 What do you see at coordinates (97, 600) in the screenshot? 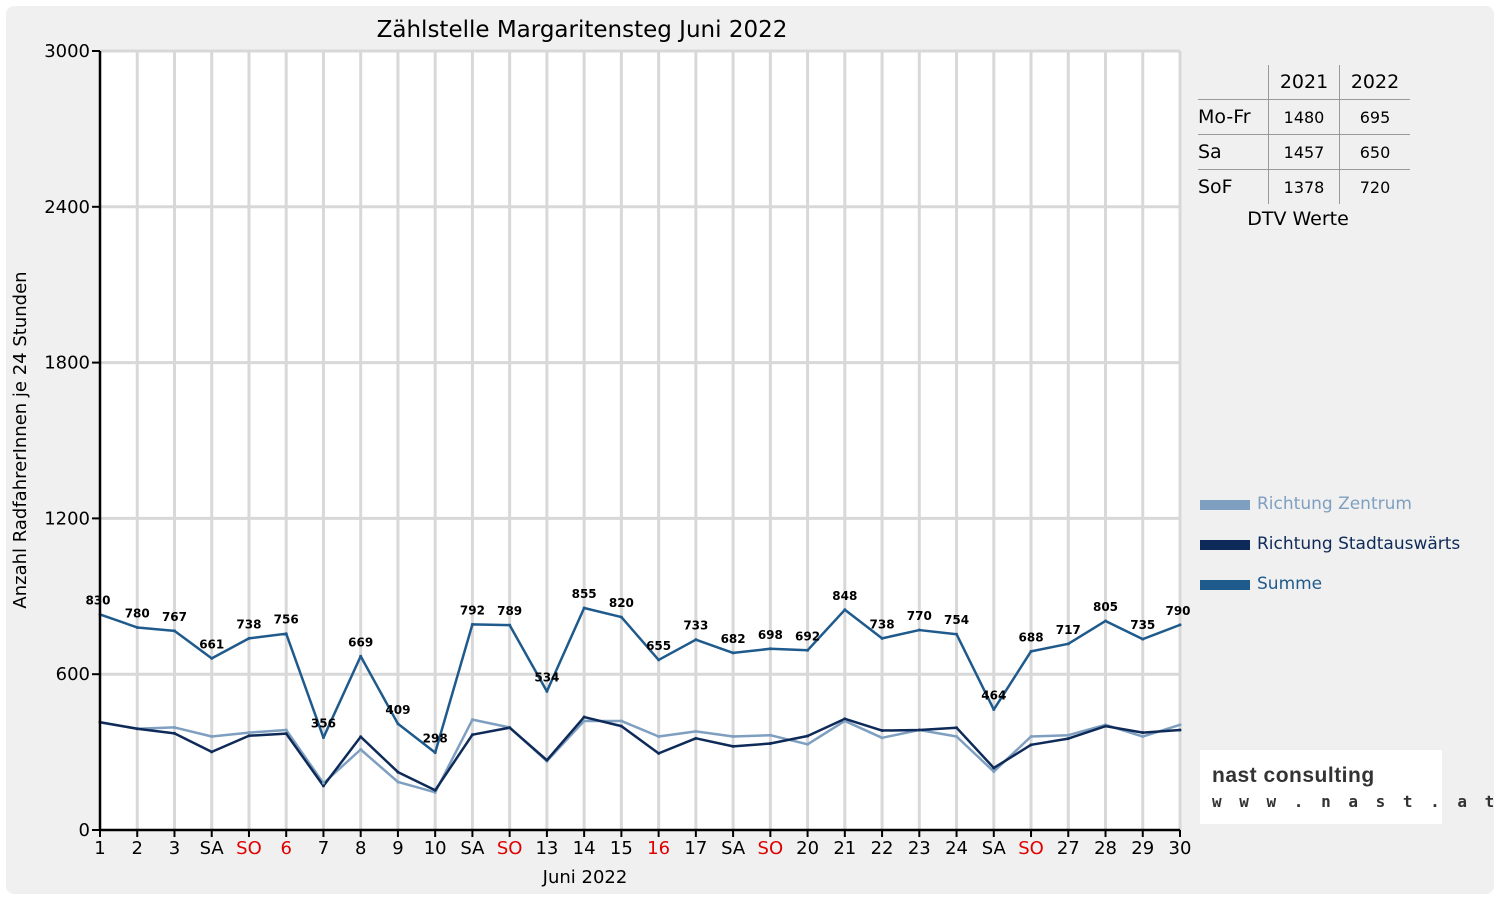
I see `data-label: 830` at bounding box center [97, 600].